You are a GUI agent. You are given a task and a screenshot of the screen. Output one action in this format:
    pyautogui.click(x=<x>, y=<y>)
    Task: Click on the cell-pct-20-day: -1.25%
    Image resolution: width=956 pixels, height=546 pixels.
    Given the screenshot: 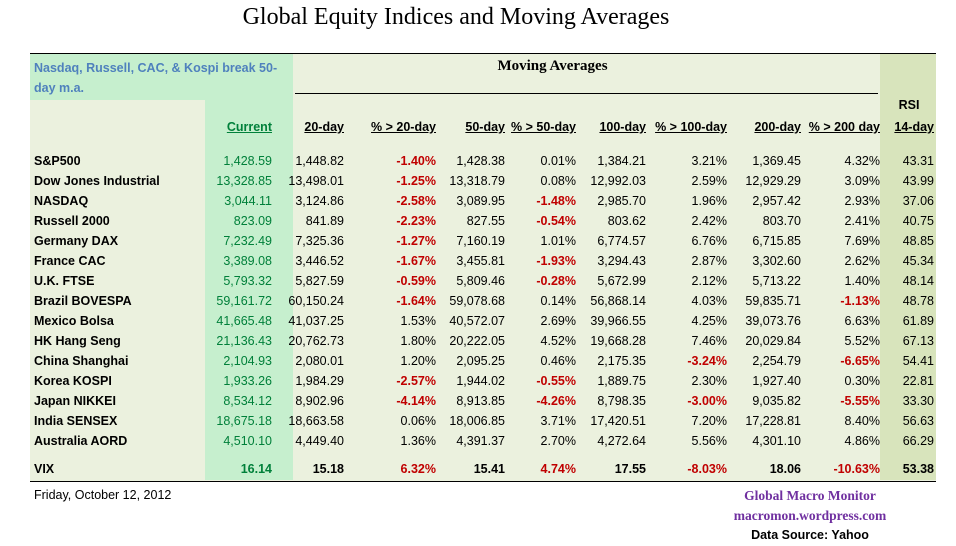 What is the action you would take?
    pyautogui.click(x=416, y=181)
    